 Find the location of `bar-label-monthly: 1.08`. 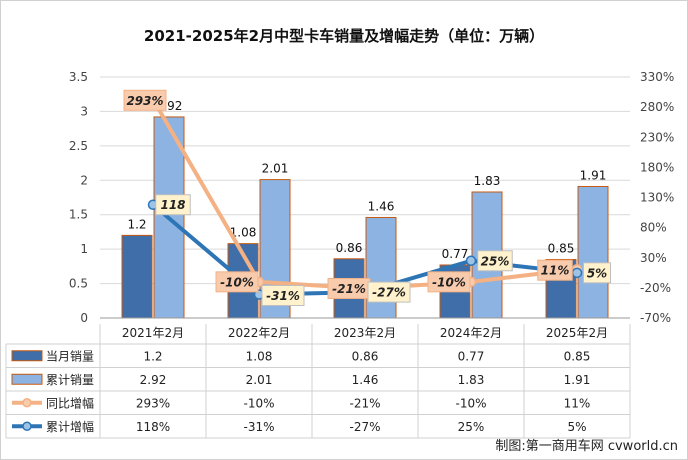

bar-label-monthly: 1.08 is located at coordinates (243, 233).